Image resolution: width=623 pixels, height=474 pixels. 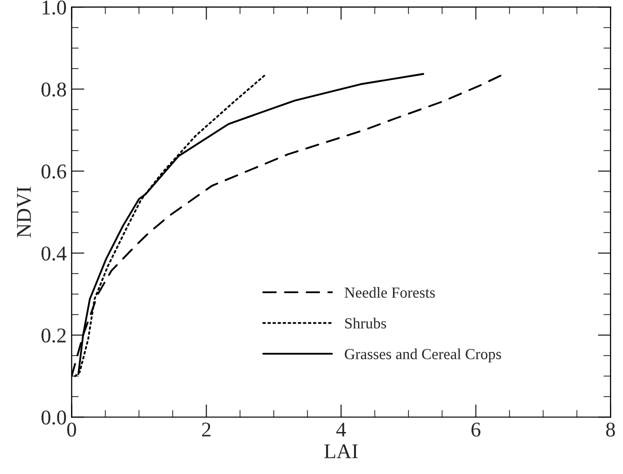 What do you see at coordinates (54, 171) in the screenshot?
I see `y-tick-label: 0.6` at bounding box center [54, 171].